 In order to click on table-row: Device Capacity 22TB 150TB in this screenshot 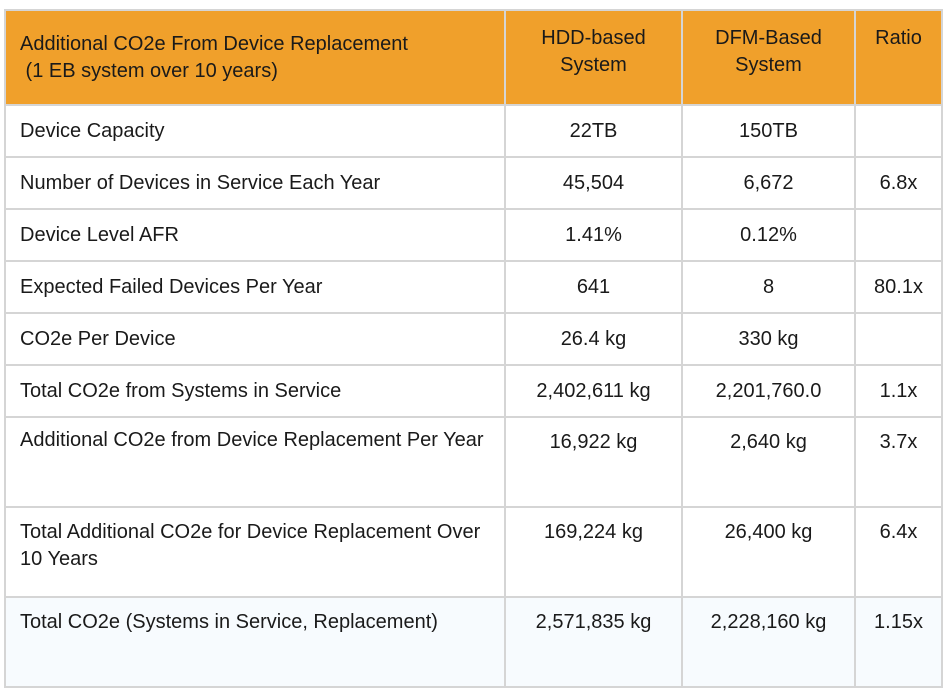, I will do `click(473, 131)`.